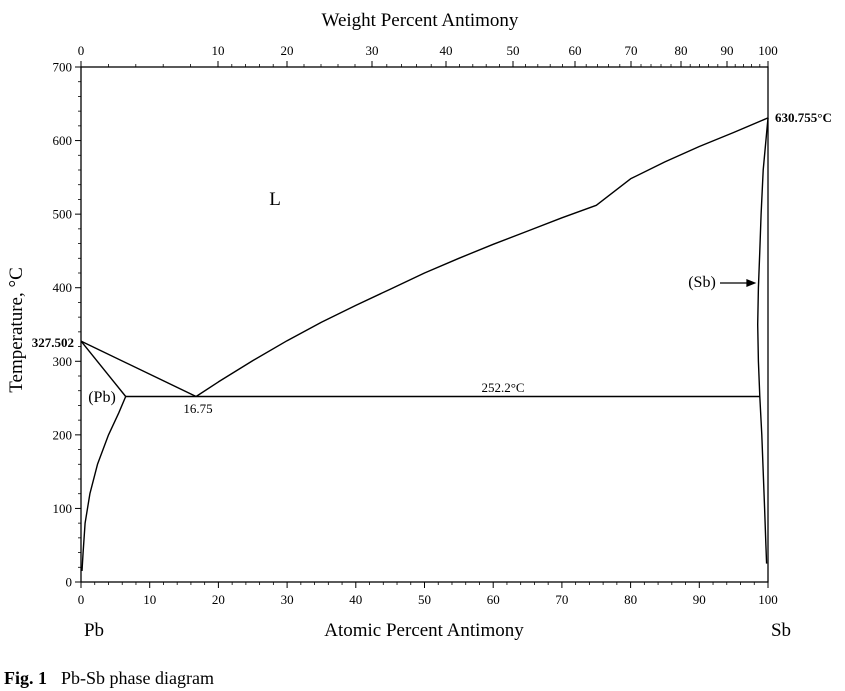  Describe the element at coordinates (63, 287) in the screenshot. I see `y-tick-label: 400` at that location.